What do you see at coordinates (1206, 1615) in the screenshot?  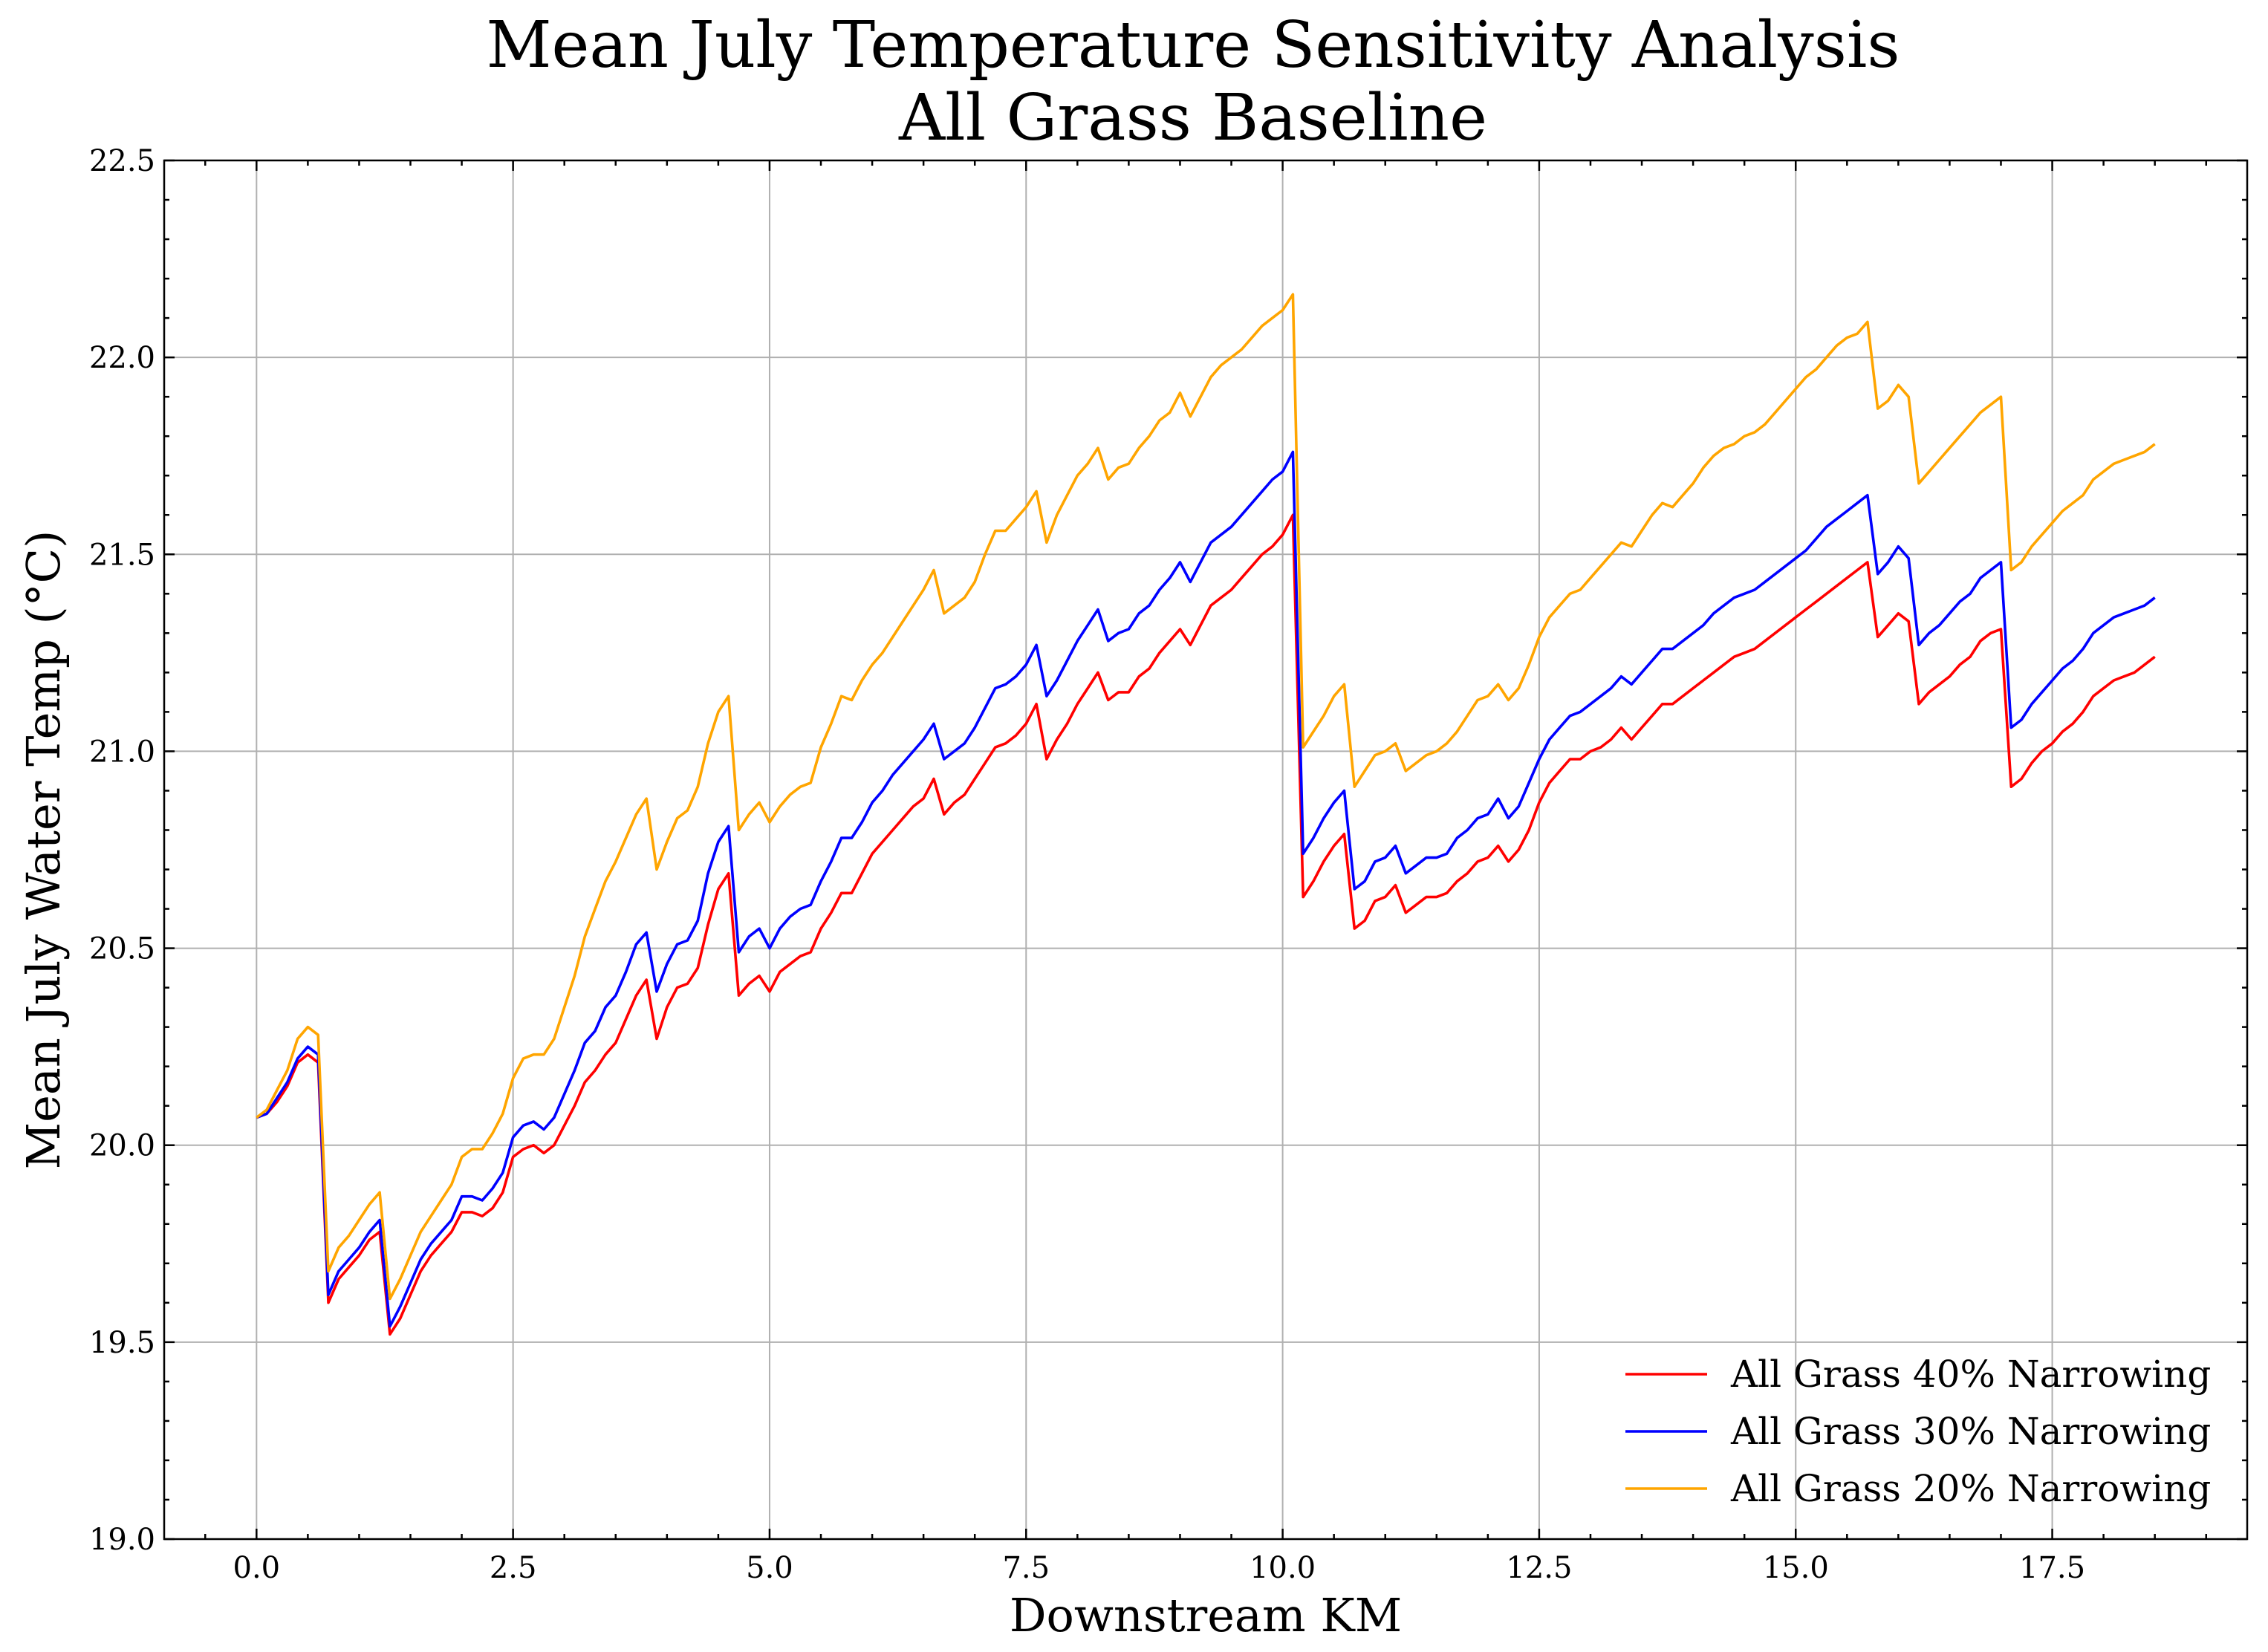 I see `x-axis-label: Downstream KM` at bounding box center [1206, 1615].